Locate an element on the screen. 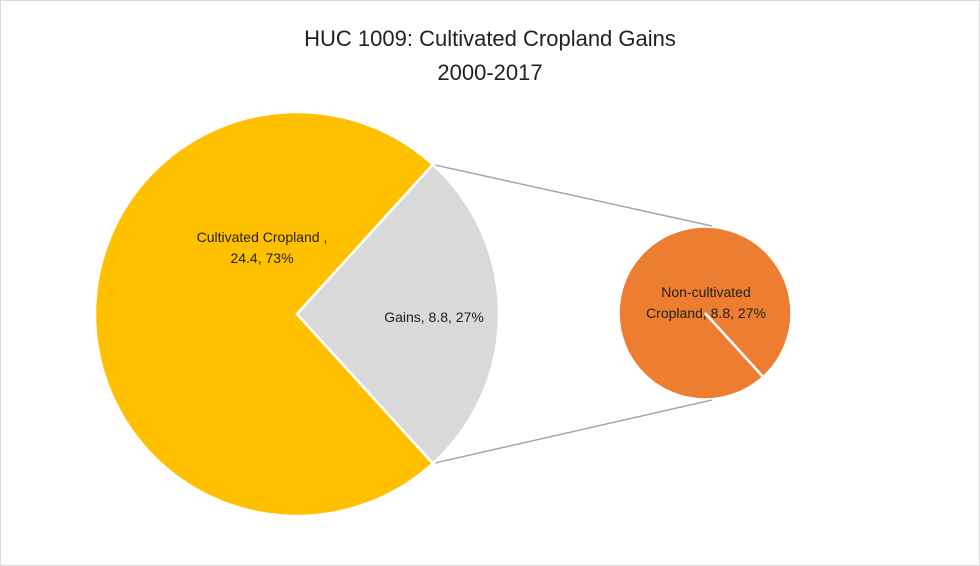 This screenshot has height=566, width=980. slice-divider is located at coordinates (734, 345).